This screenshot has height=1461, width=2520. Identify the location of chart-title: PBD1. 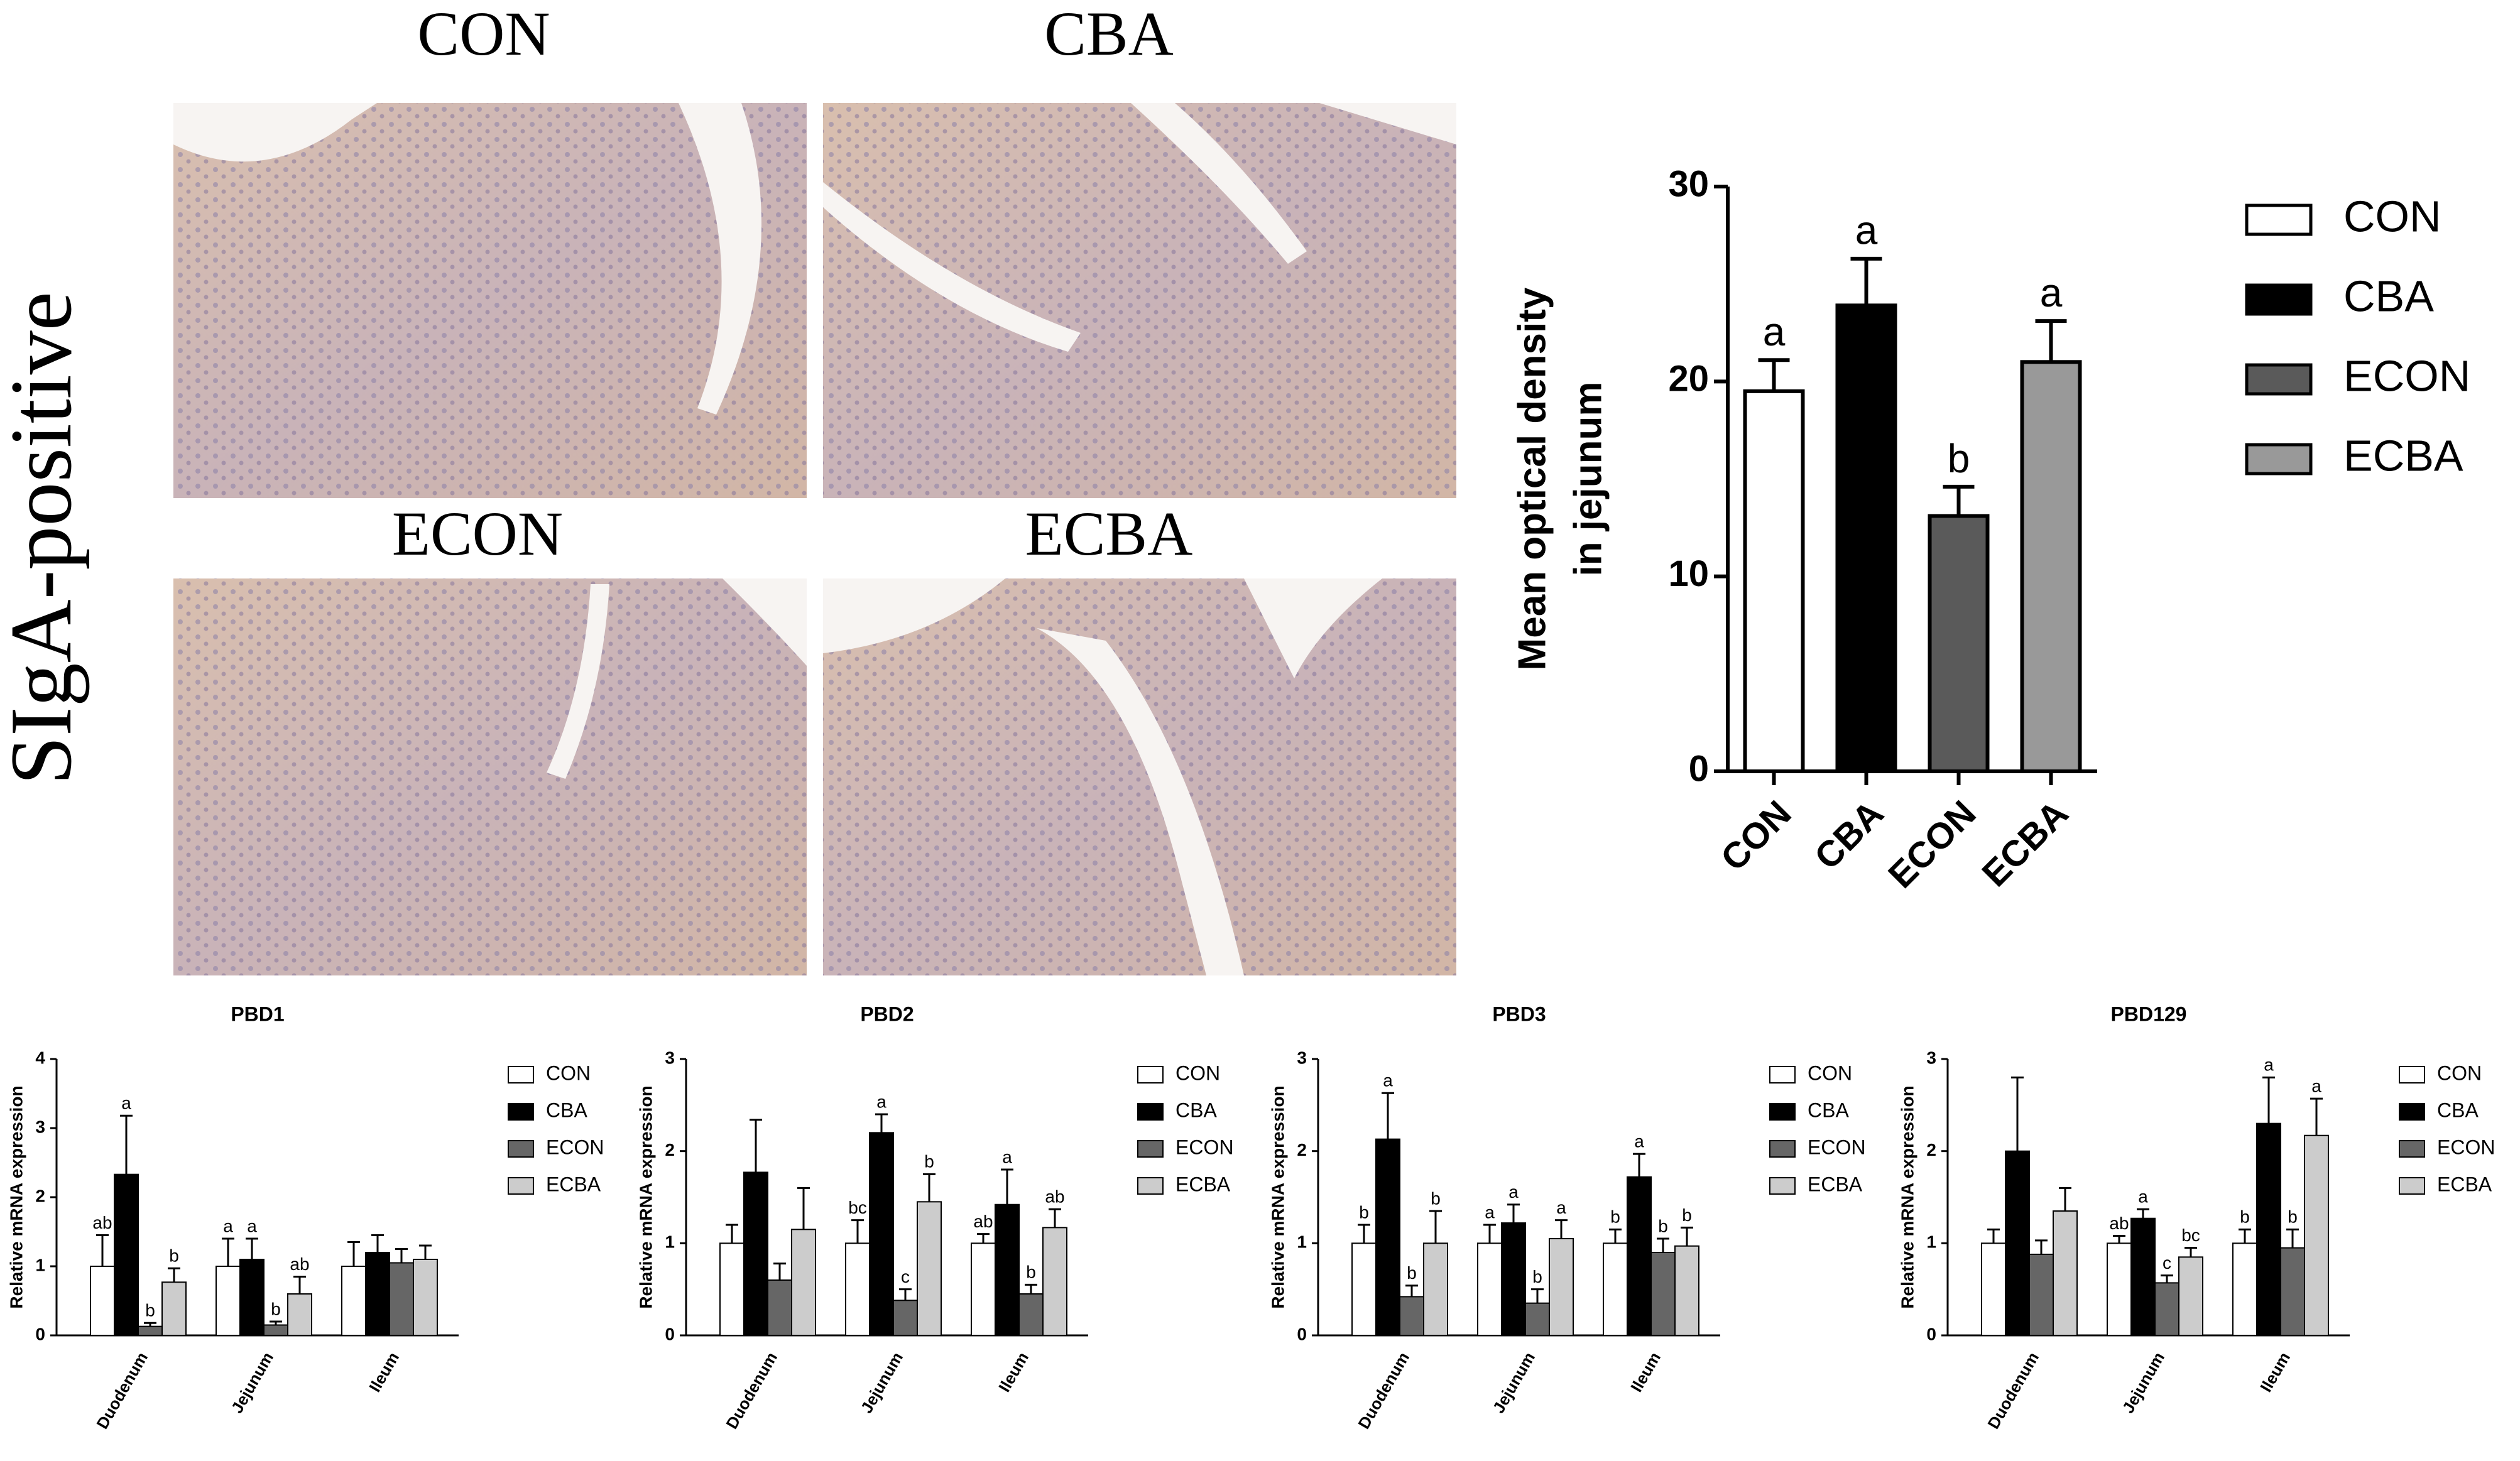
(257, 1014).